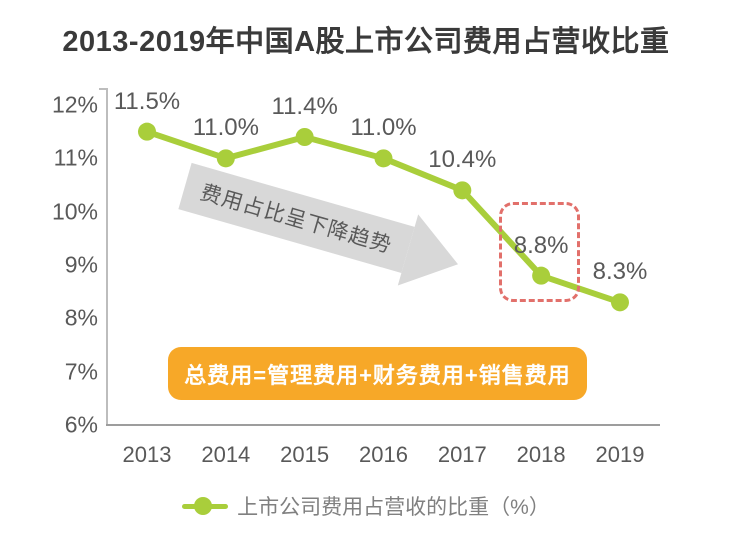  Describe the element at coordinates (75, 157) in the screenshot. I see `y-tick-label: 11%` at that location.